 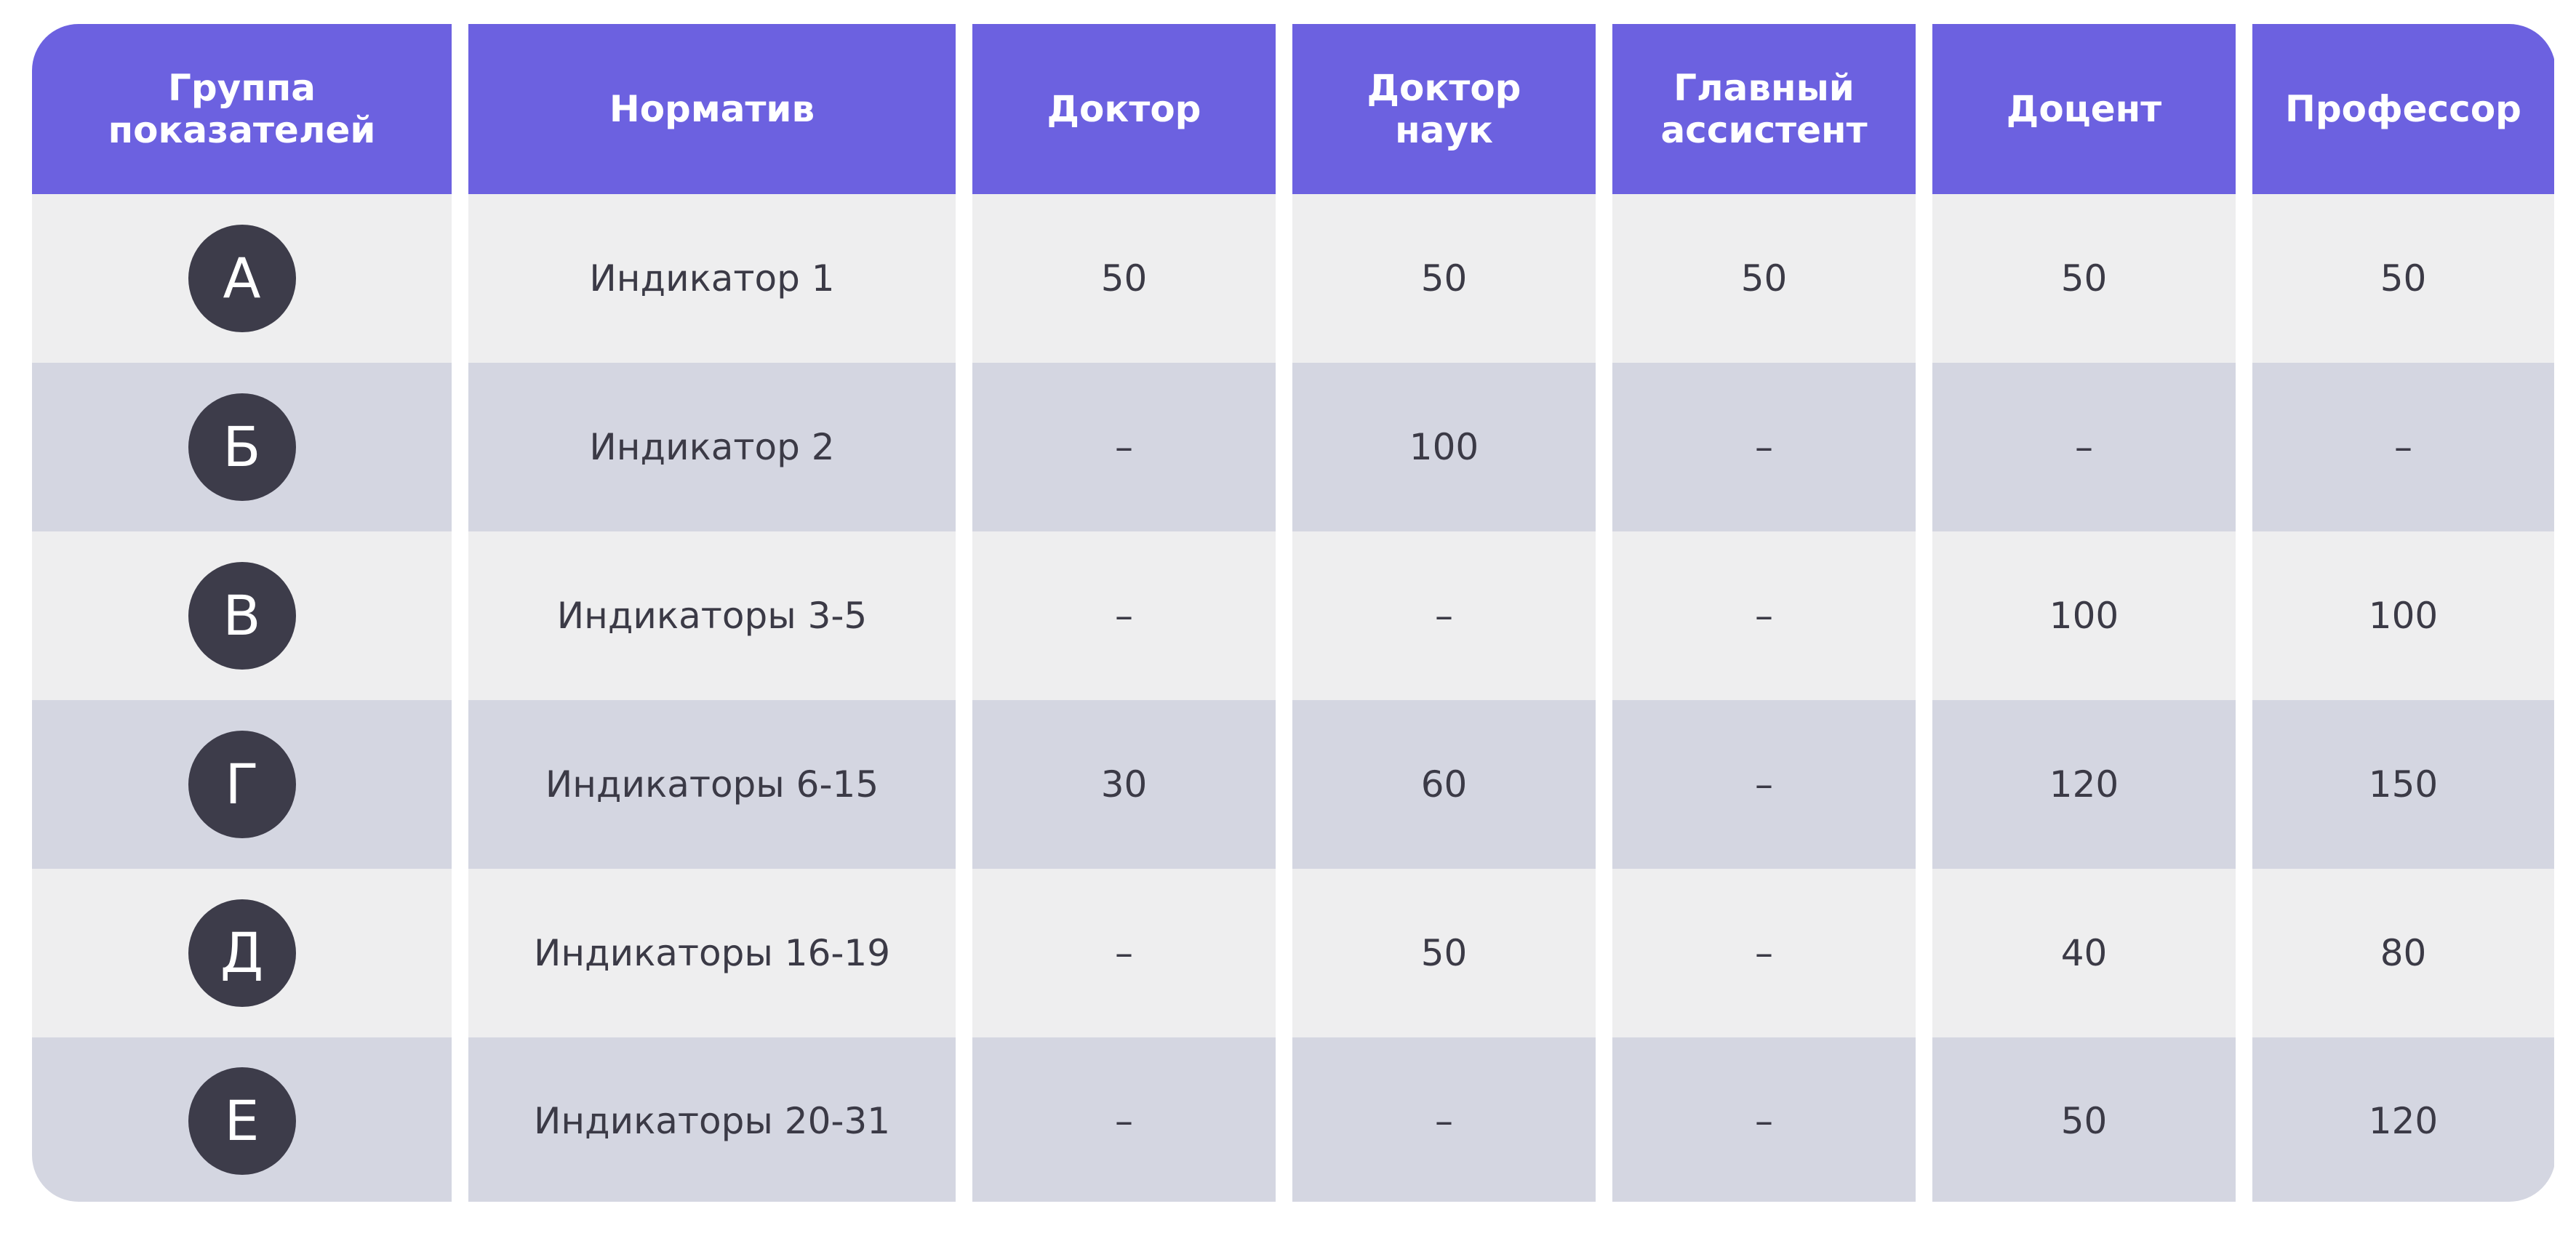 I want to click on header-group: Группа показателей, so click(x=242, y=109).